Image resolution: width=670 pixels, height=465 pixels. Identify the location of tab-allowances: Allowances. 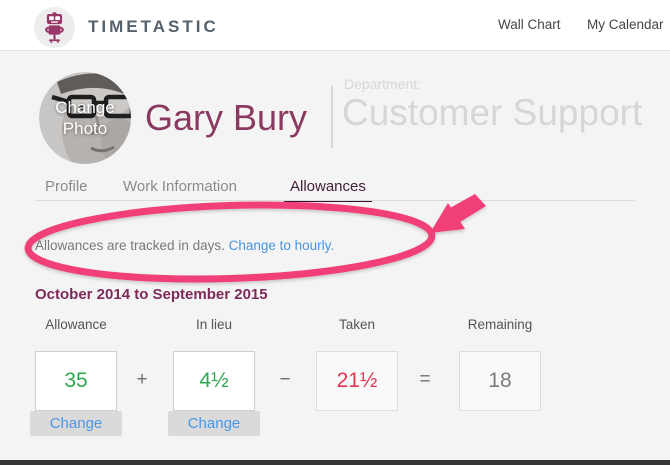
(328, 190).